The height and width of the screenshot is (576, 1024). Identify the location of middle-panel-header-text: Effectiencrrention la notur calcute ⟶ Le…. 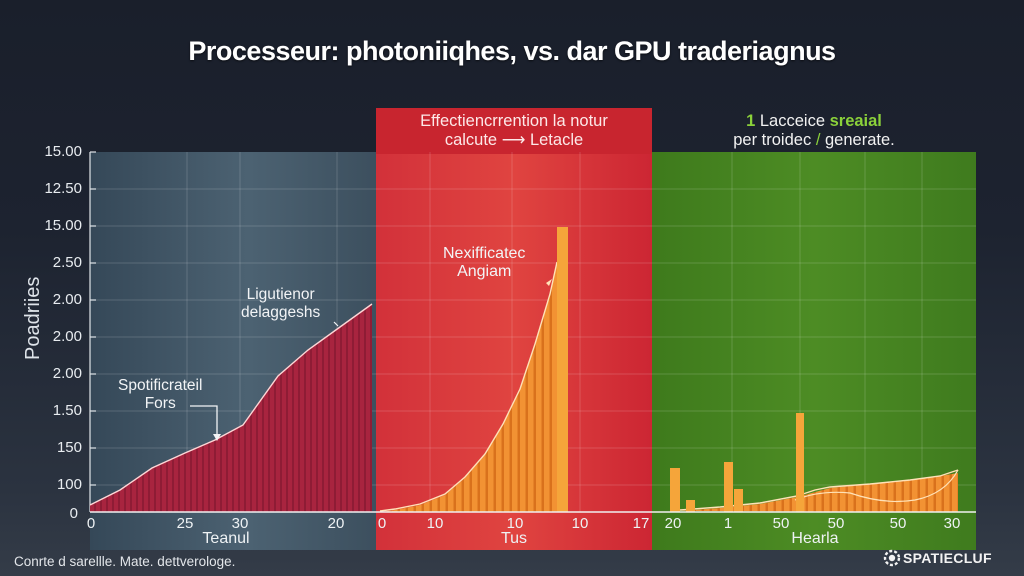
(514, 131).